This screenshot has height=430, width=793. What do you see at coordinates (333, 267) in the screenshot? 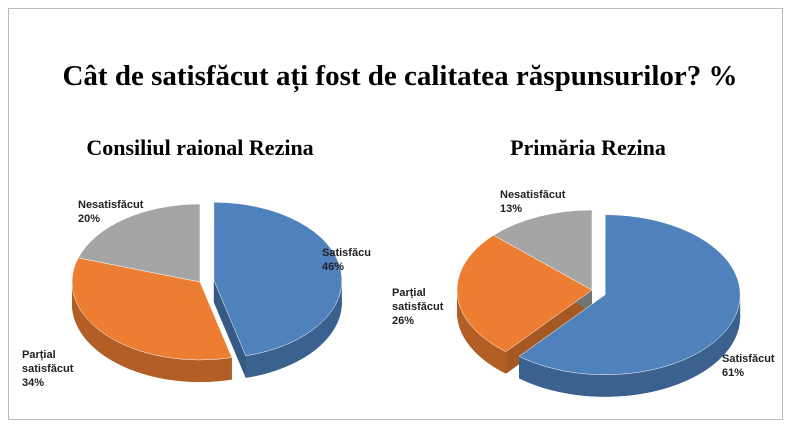
I see `value-label: 46%` at bounding box center [333, 267].